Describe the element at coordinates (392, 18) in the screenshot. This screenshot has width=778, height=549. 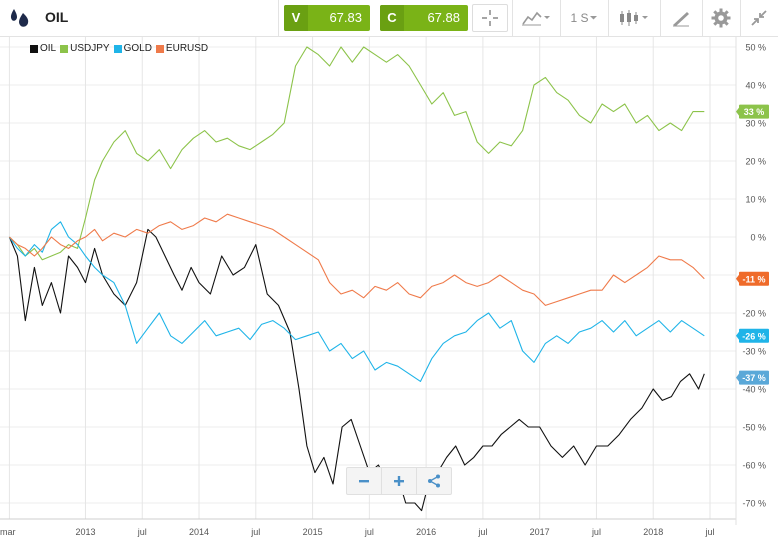
I see `buy-letter: C` at that location.